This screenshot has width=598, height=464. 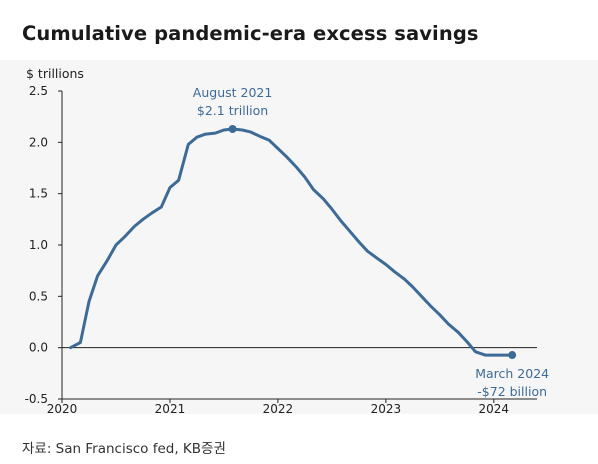 What do you see at coordinates (38, 194) in the screenshot?
I see `y-tick-label: 1.5` at bounding box center [38, 194].